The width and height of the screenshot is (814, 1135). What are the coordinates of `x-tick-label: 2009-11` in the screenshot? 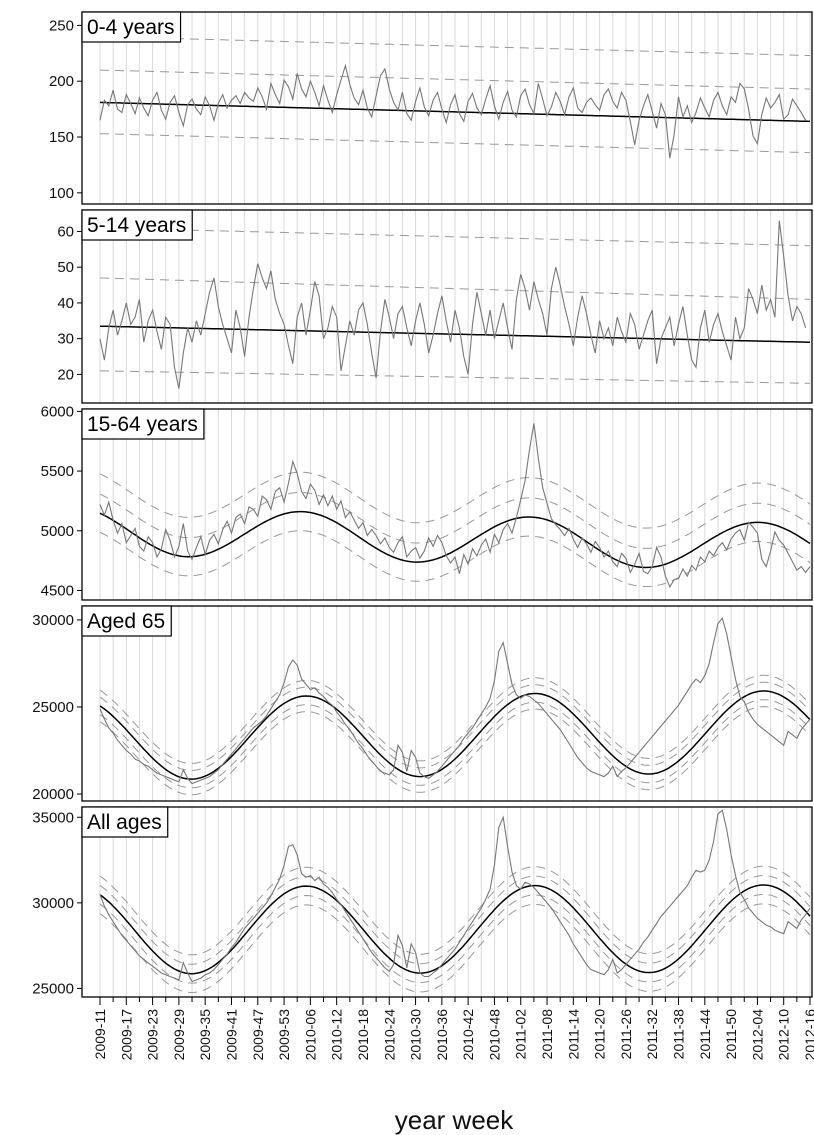 It's located at (100, 1034).